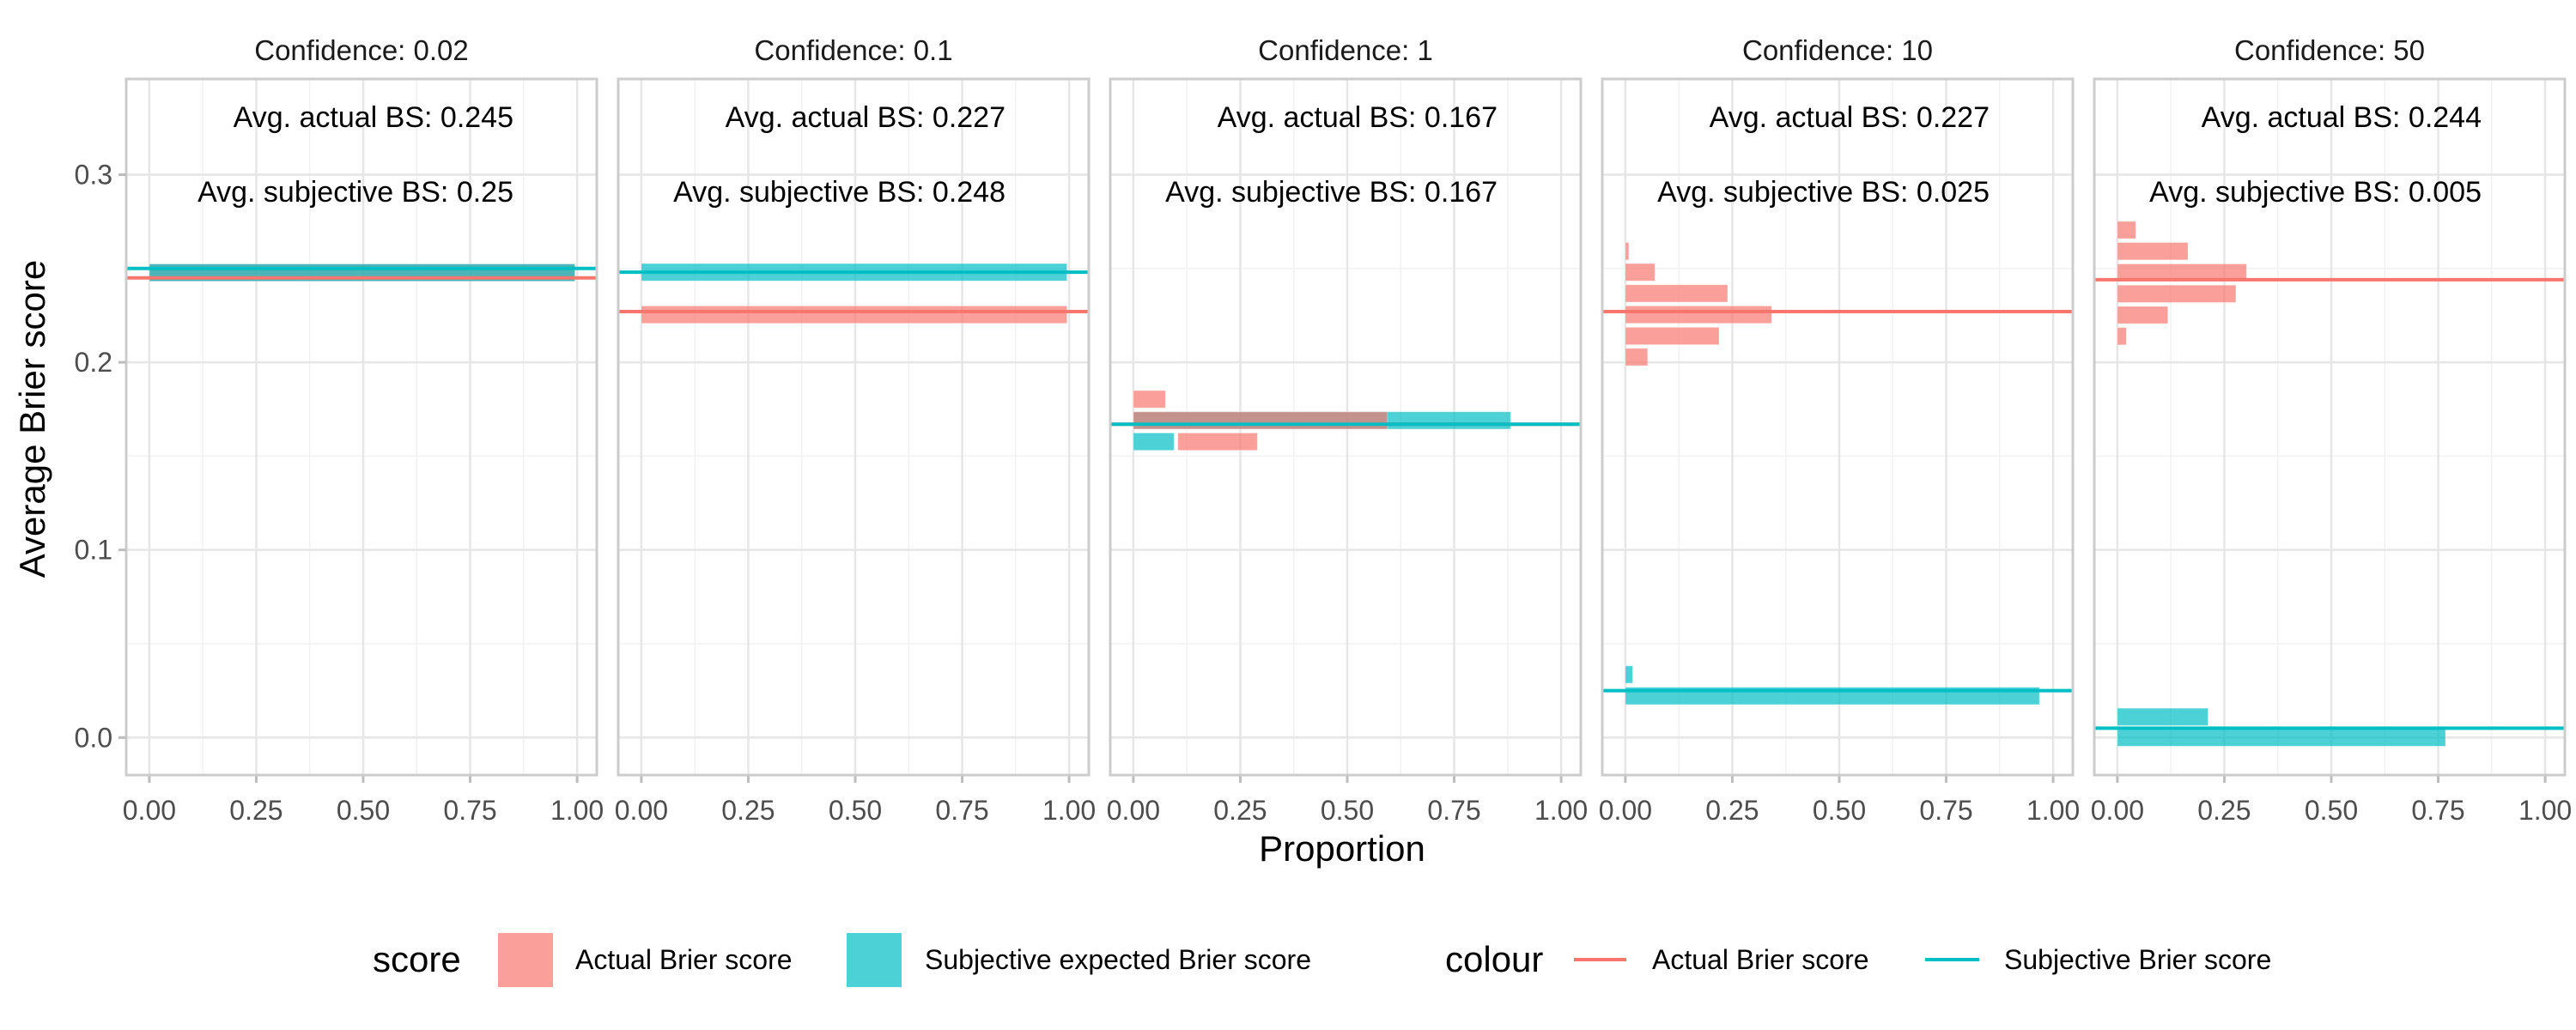 Image resolution: width=2576 pixels, height=1030 pixels. I want to click on annotation-avg-actual: Avg. actual BS: 0.167, so click(1358, 117).